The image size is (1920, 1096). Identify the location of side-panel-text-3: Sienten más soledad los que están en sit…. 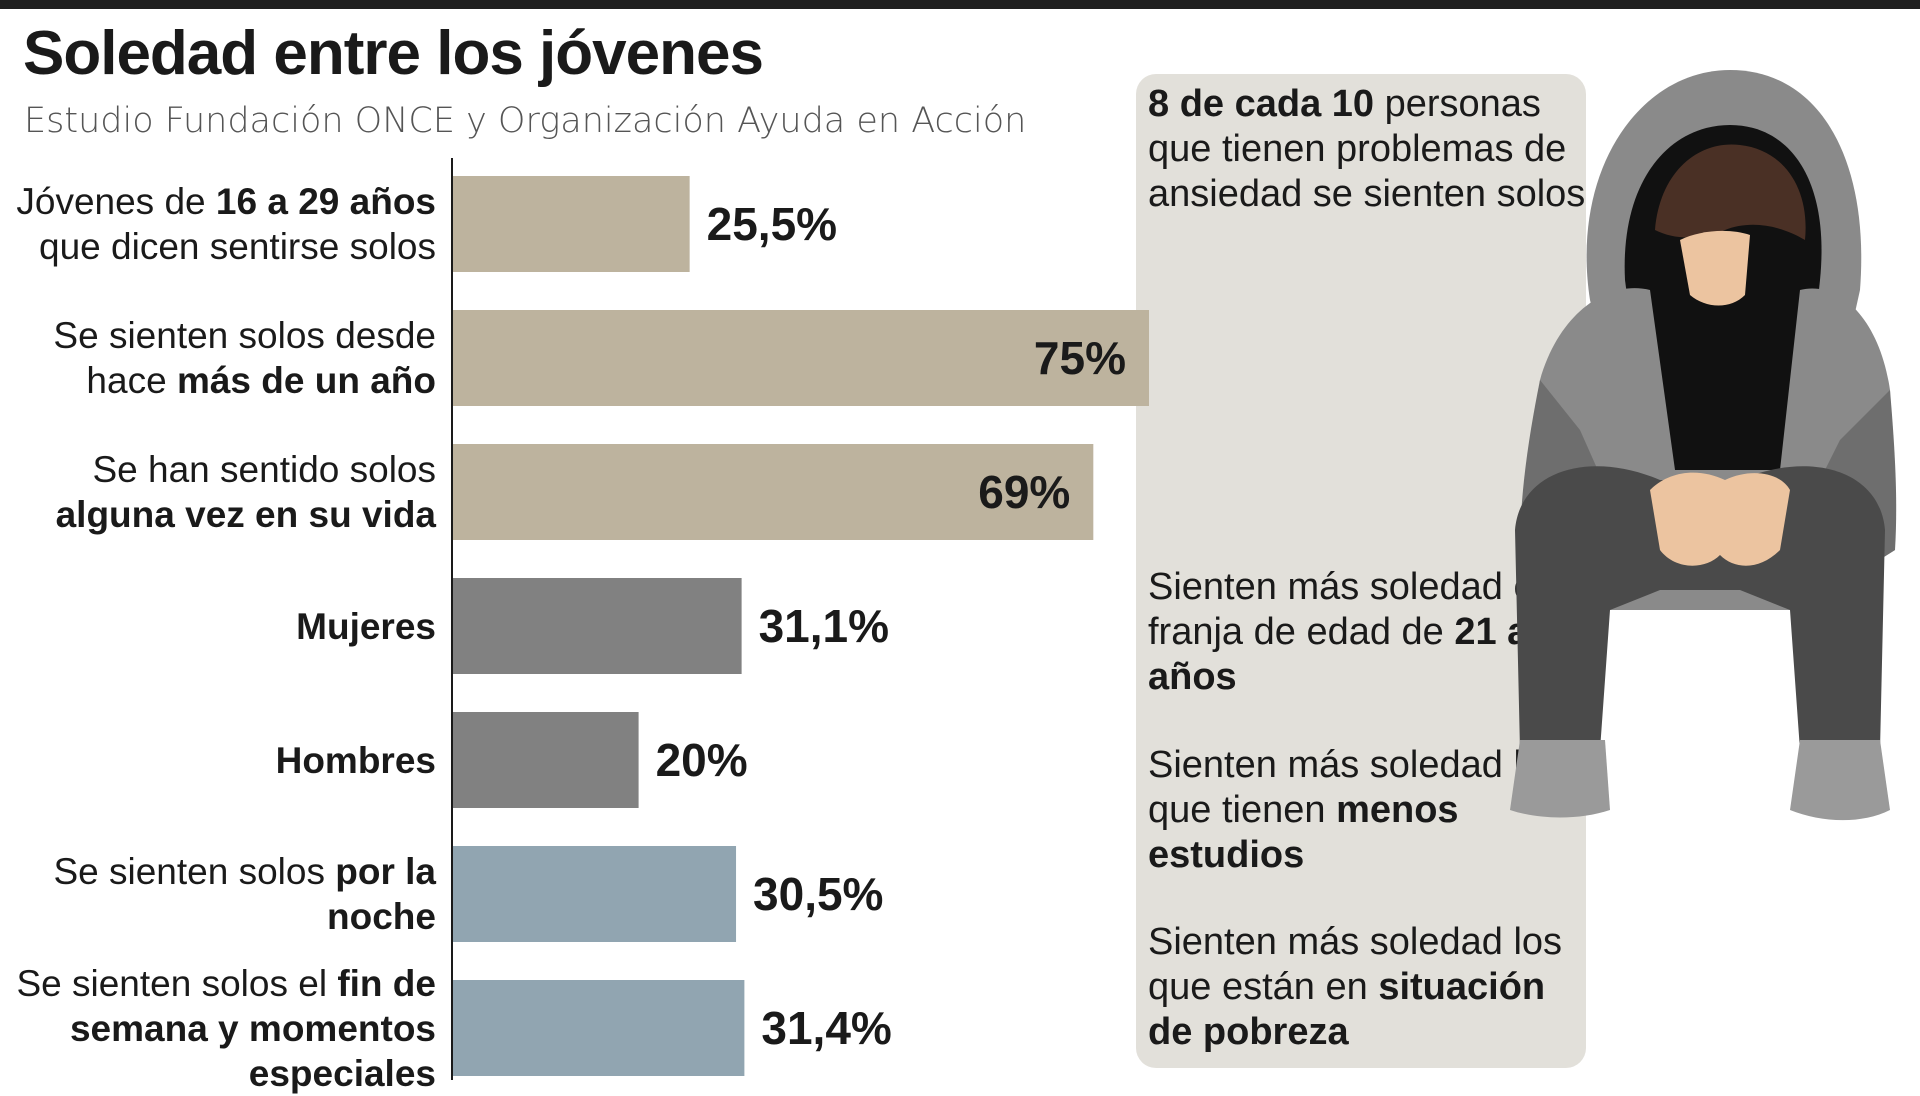
(1355, 987).